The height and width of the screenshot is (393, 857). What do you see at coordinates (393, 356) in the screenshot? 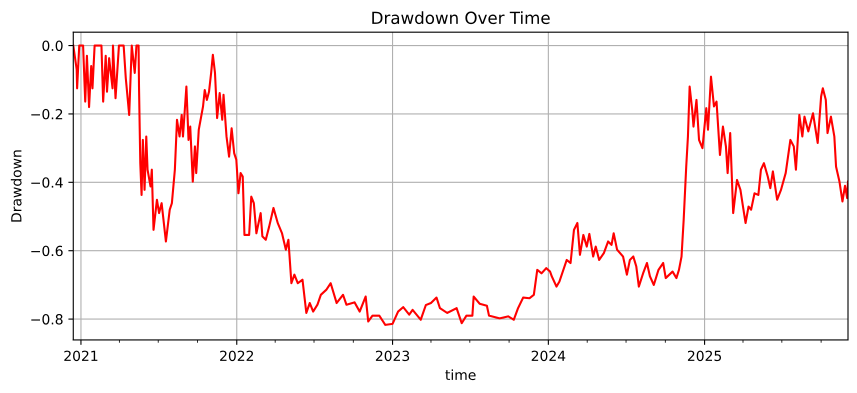
I see `x-tick-label: 2023` at bounding box center [393, 356].